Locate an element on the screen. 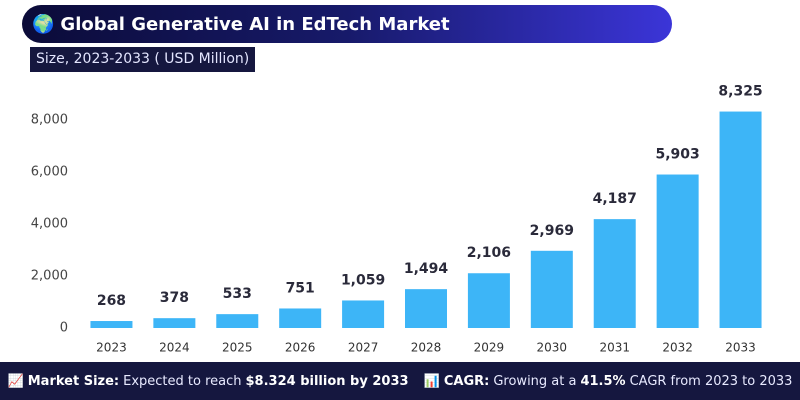 This screenshot has height=400, width=800. value-label: 4,187 is located at coordinates (615, 199).